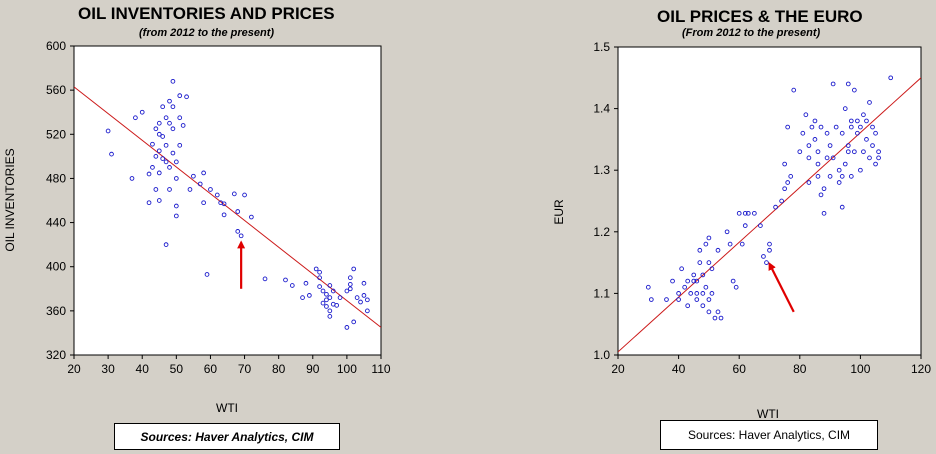 This screenshot has width=936, height=454. Describe the element at coordinates (781, 287) in the screenshot. I see `chart-2-arrow` at that location.